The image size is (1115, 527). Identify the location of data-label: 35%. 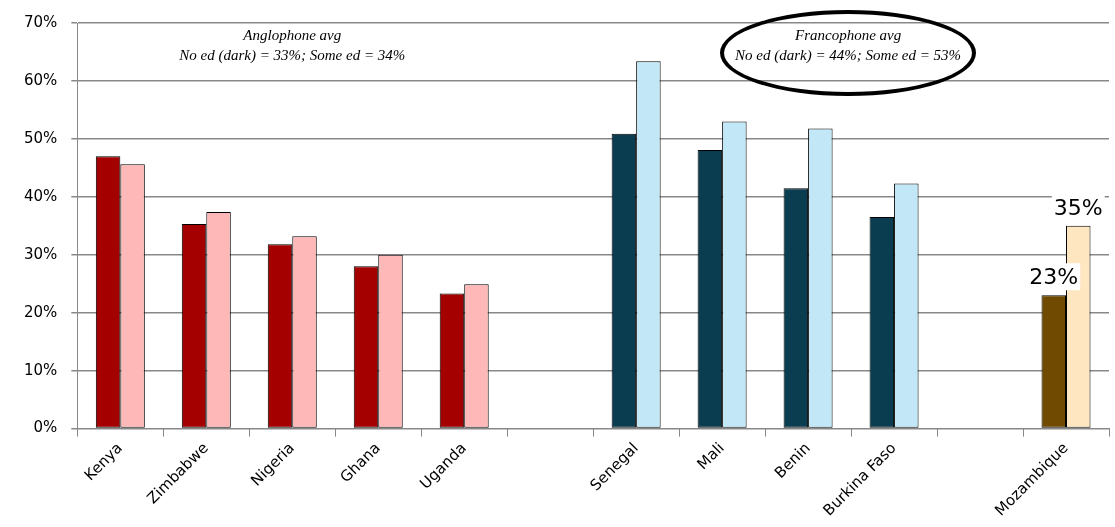
(1078, 207).